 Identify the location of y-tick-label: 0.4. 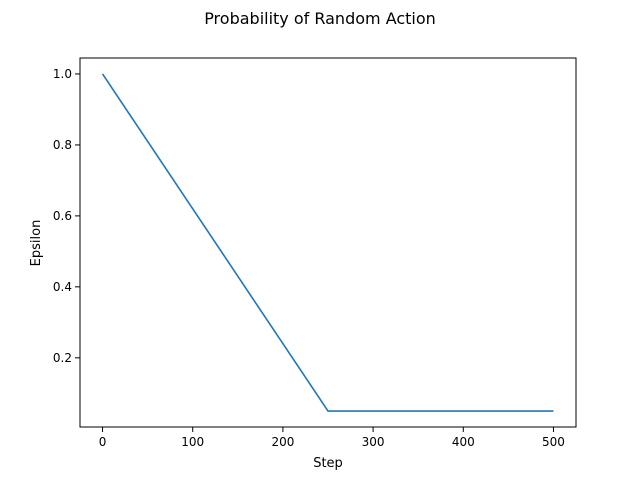
(62, 287).